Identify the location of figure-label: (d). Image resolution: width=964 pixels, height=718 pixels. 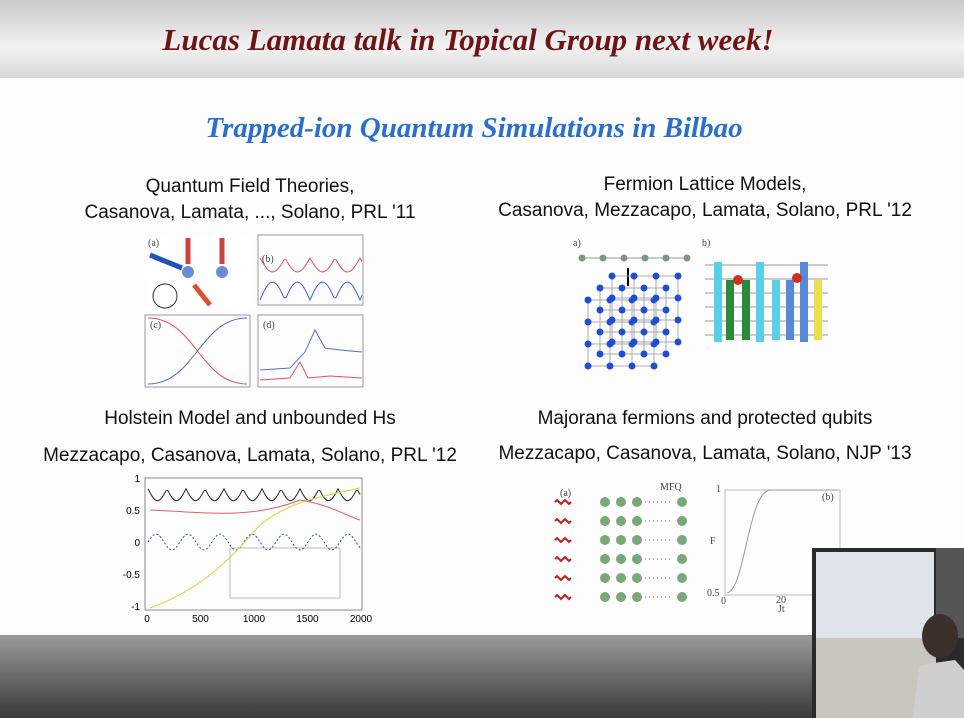
(269, 325).